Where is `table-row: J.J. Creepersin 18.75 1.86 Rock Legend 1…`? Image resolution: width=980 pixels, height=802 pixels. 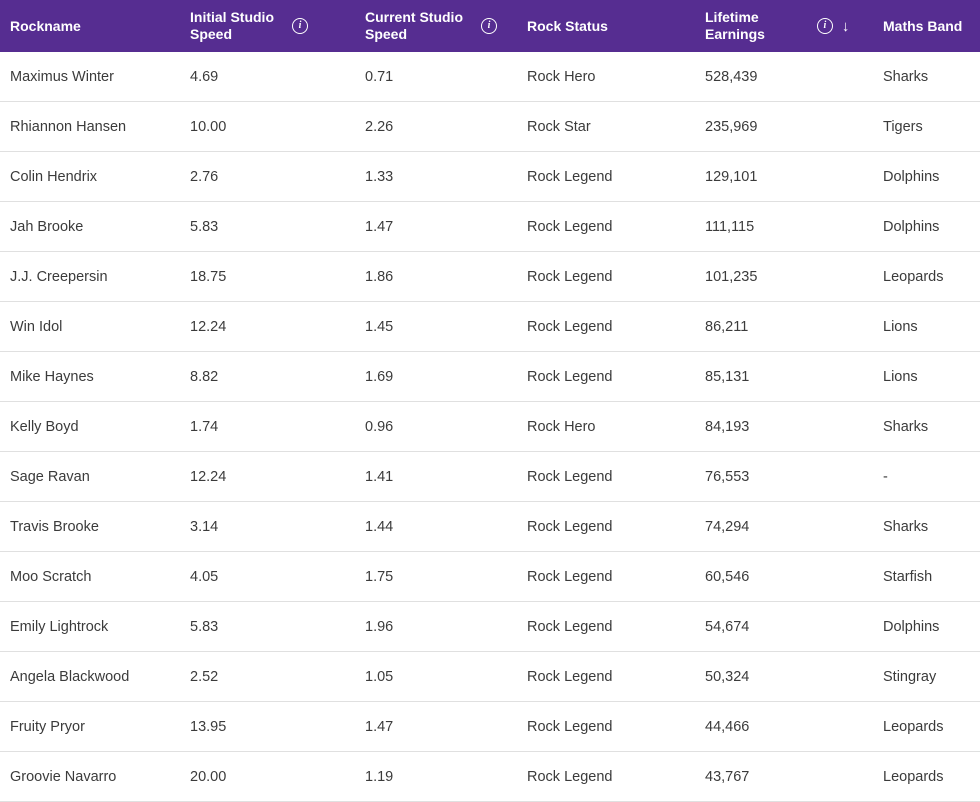 table-row: J.J. Creepersin 18.75 1.86 Rock Legend 1… is located at coordinates (490, 277).